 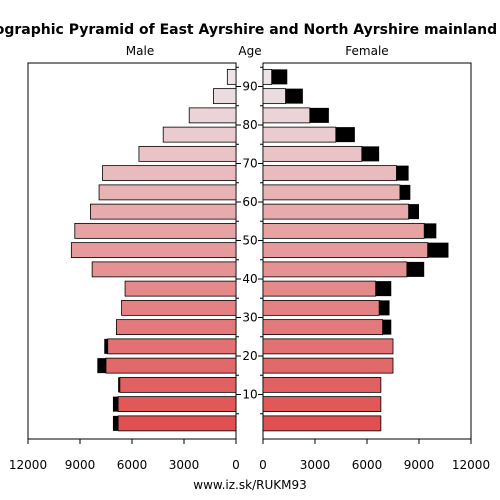 What do you see at coordinates (80, 465) in the screenshot?
I see `left-x-tick-label: 9000` at bounding box center [80, 465].